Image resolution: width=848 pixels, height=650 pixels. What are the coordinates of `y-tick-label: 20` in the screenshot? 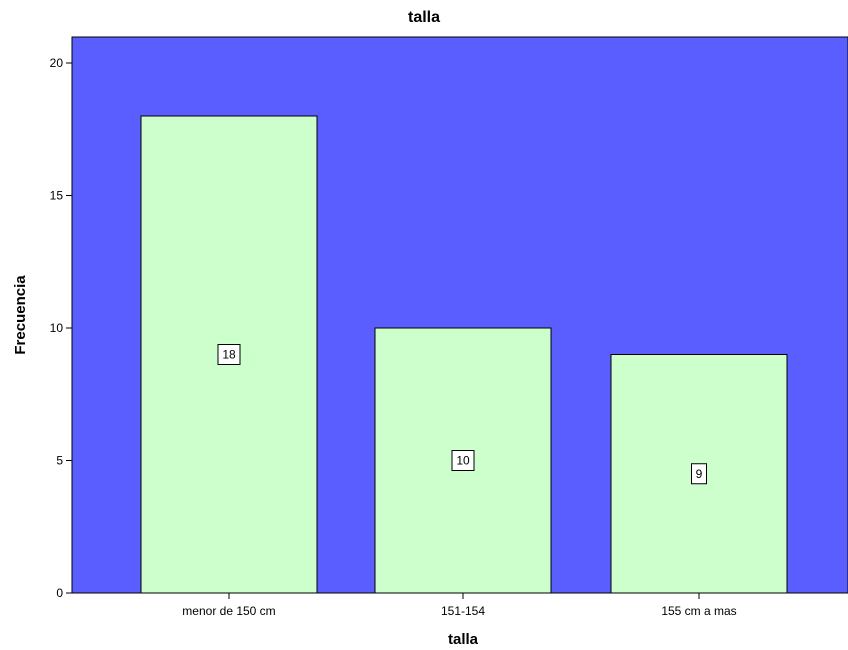 It's located at (57, 63).